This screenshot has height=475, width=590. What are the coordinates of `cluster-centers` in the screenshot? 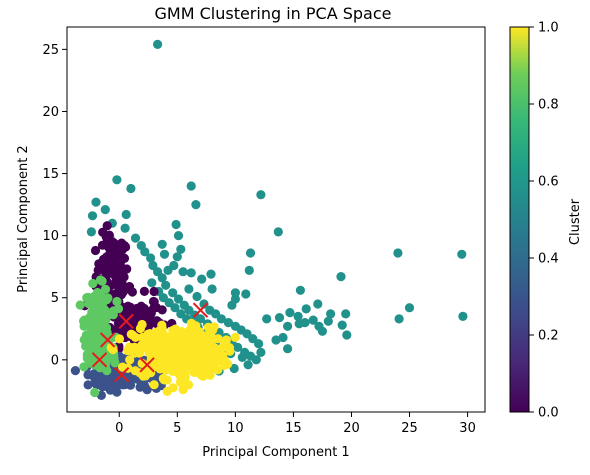 It's located at (150, 342).